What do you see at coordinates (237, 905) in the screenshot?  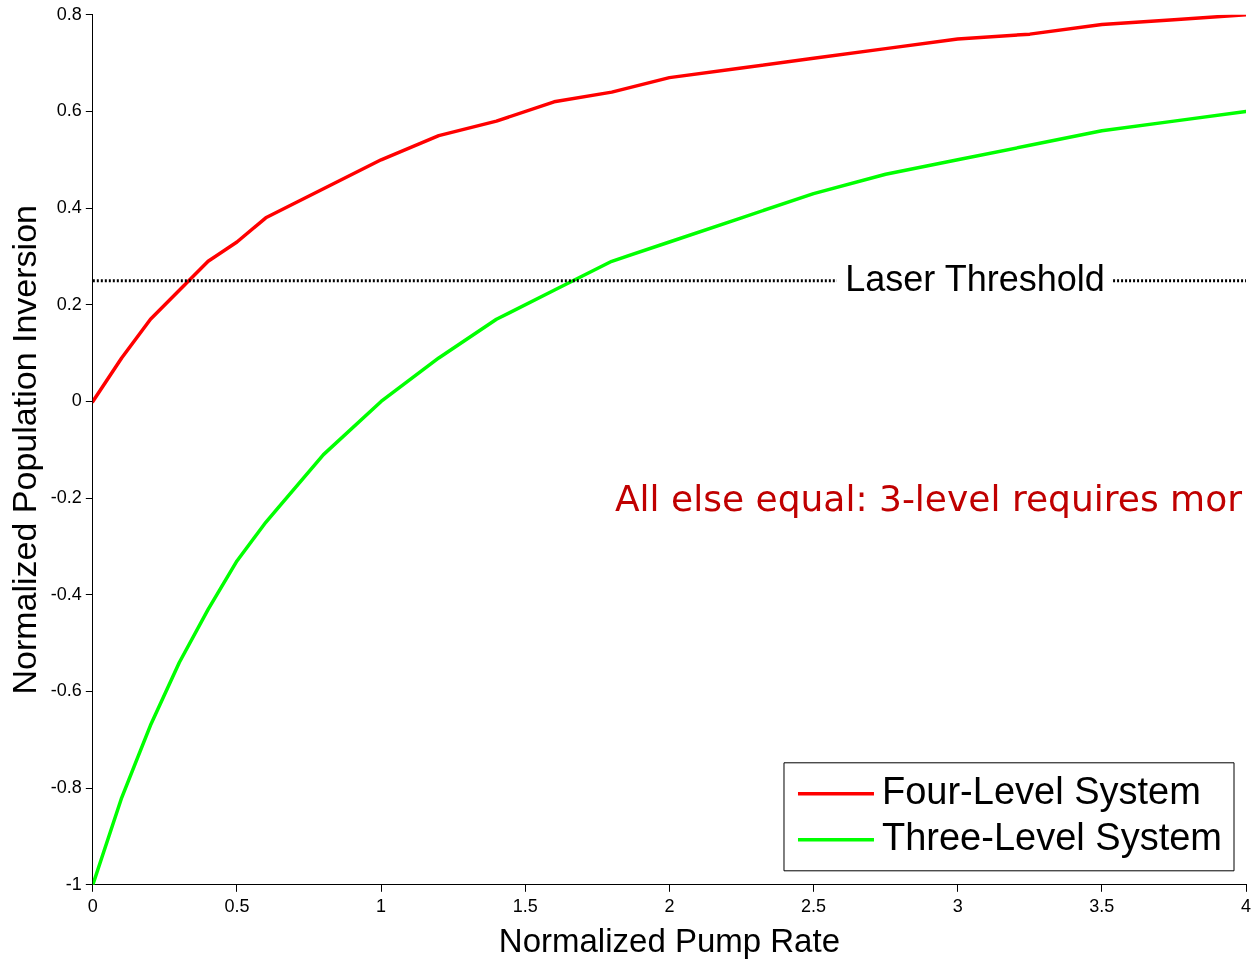 I see `x-tick-label: 0.5` at bounding box center [237, 905].